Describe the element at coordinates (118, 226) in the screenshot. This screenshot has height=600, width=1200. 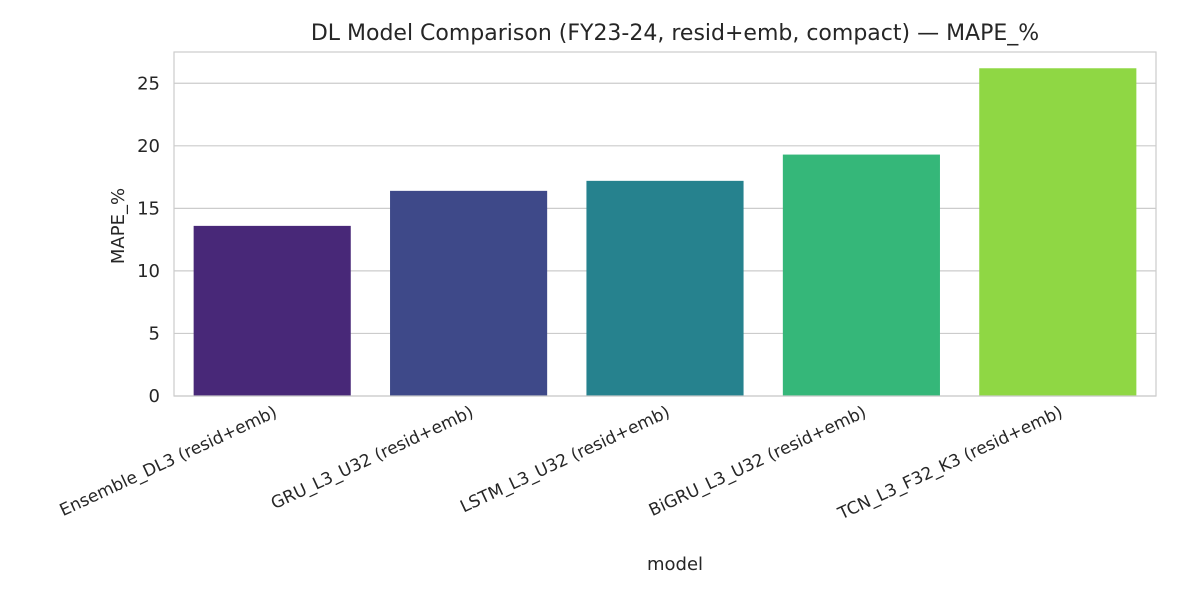
I see `y-axis-label: MAPE_%` at that location.